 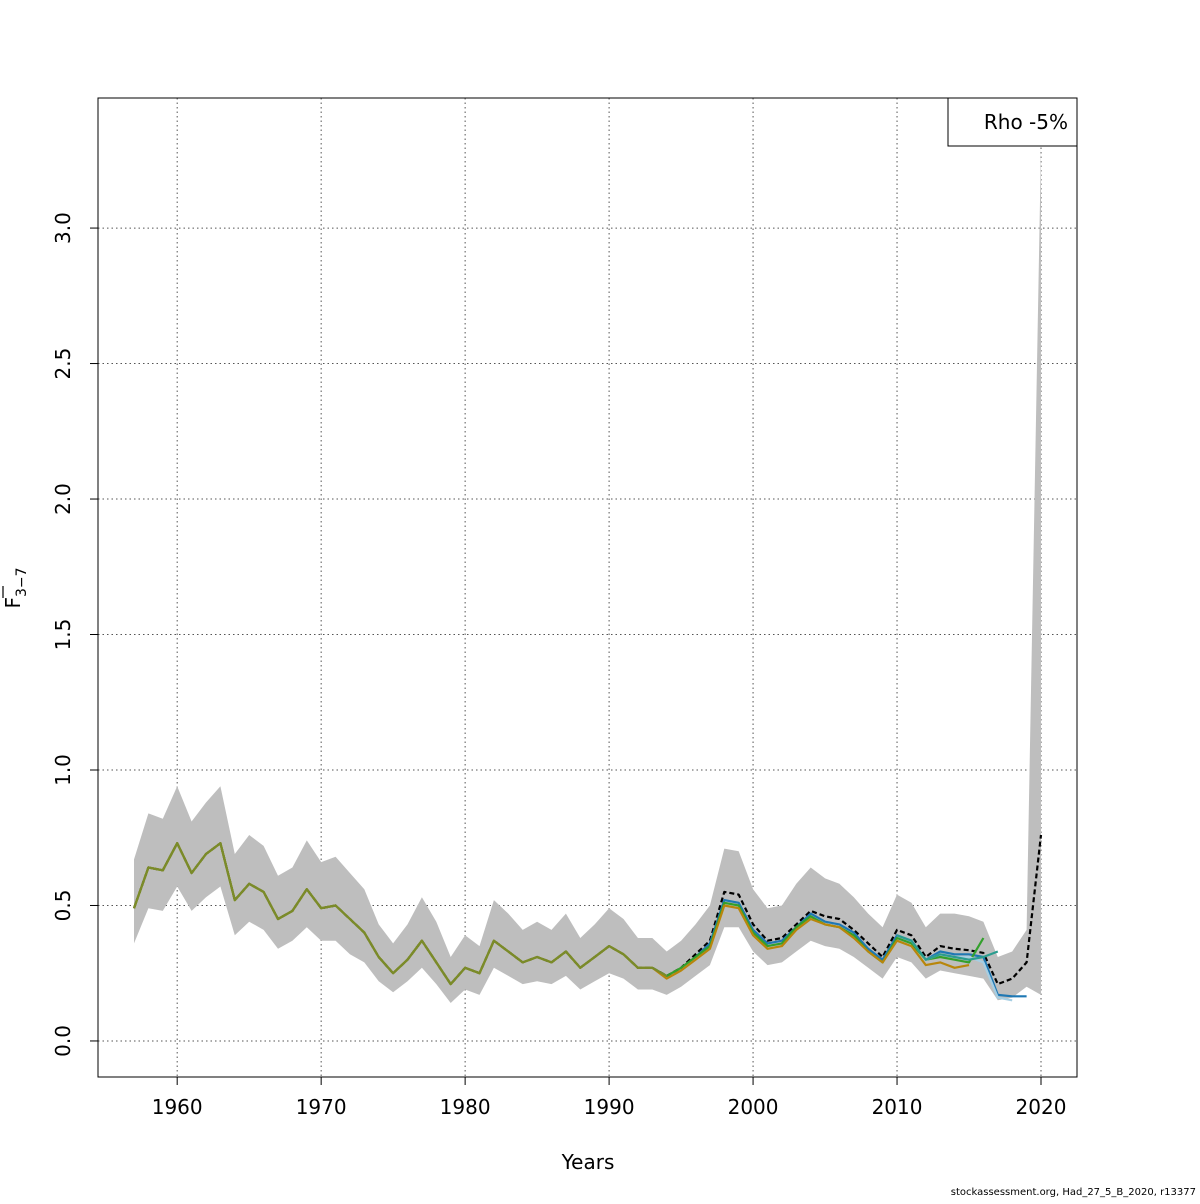 What do you see at coordinates (465, 1107) in the screenshot?
I see `x-tick-label: 1980` at bounding box center [465, 1107].